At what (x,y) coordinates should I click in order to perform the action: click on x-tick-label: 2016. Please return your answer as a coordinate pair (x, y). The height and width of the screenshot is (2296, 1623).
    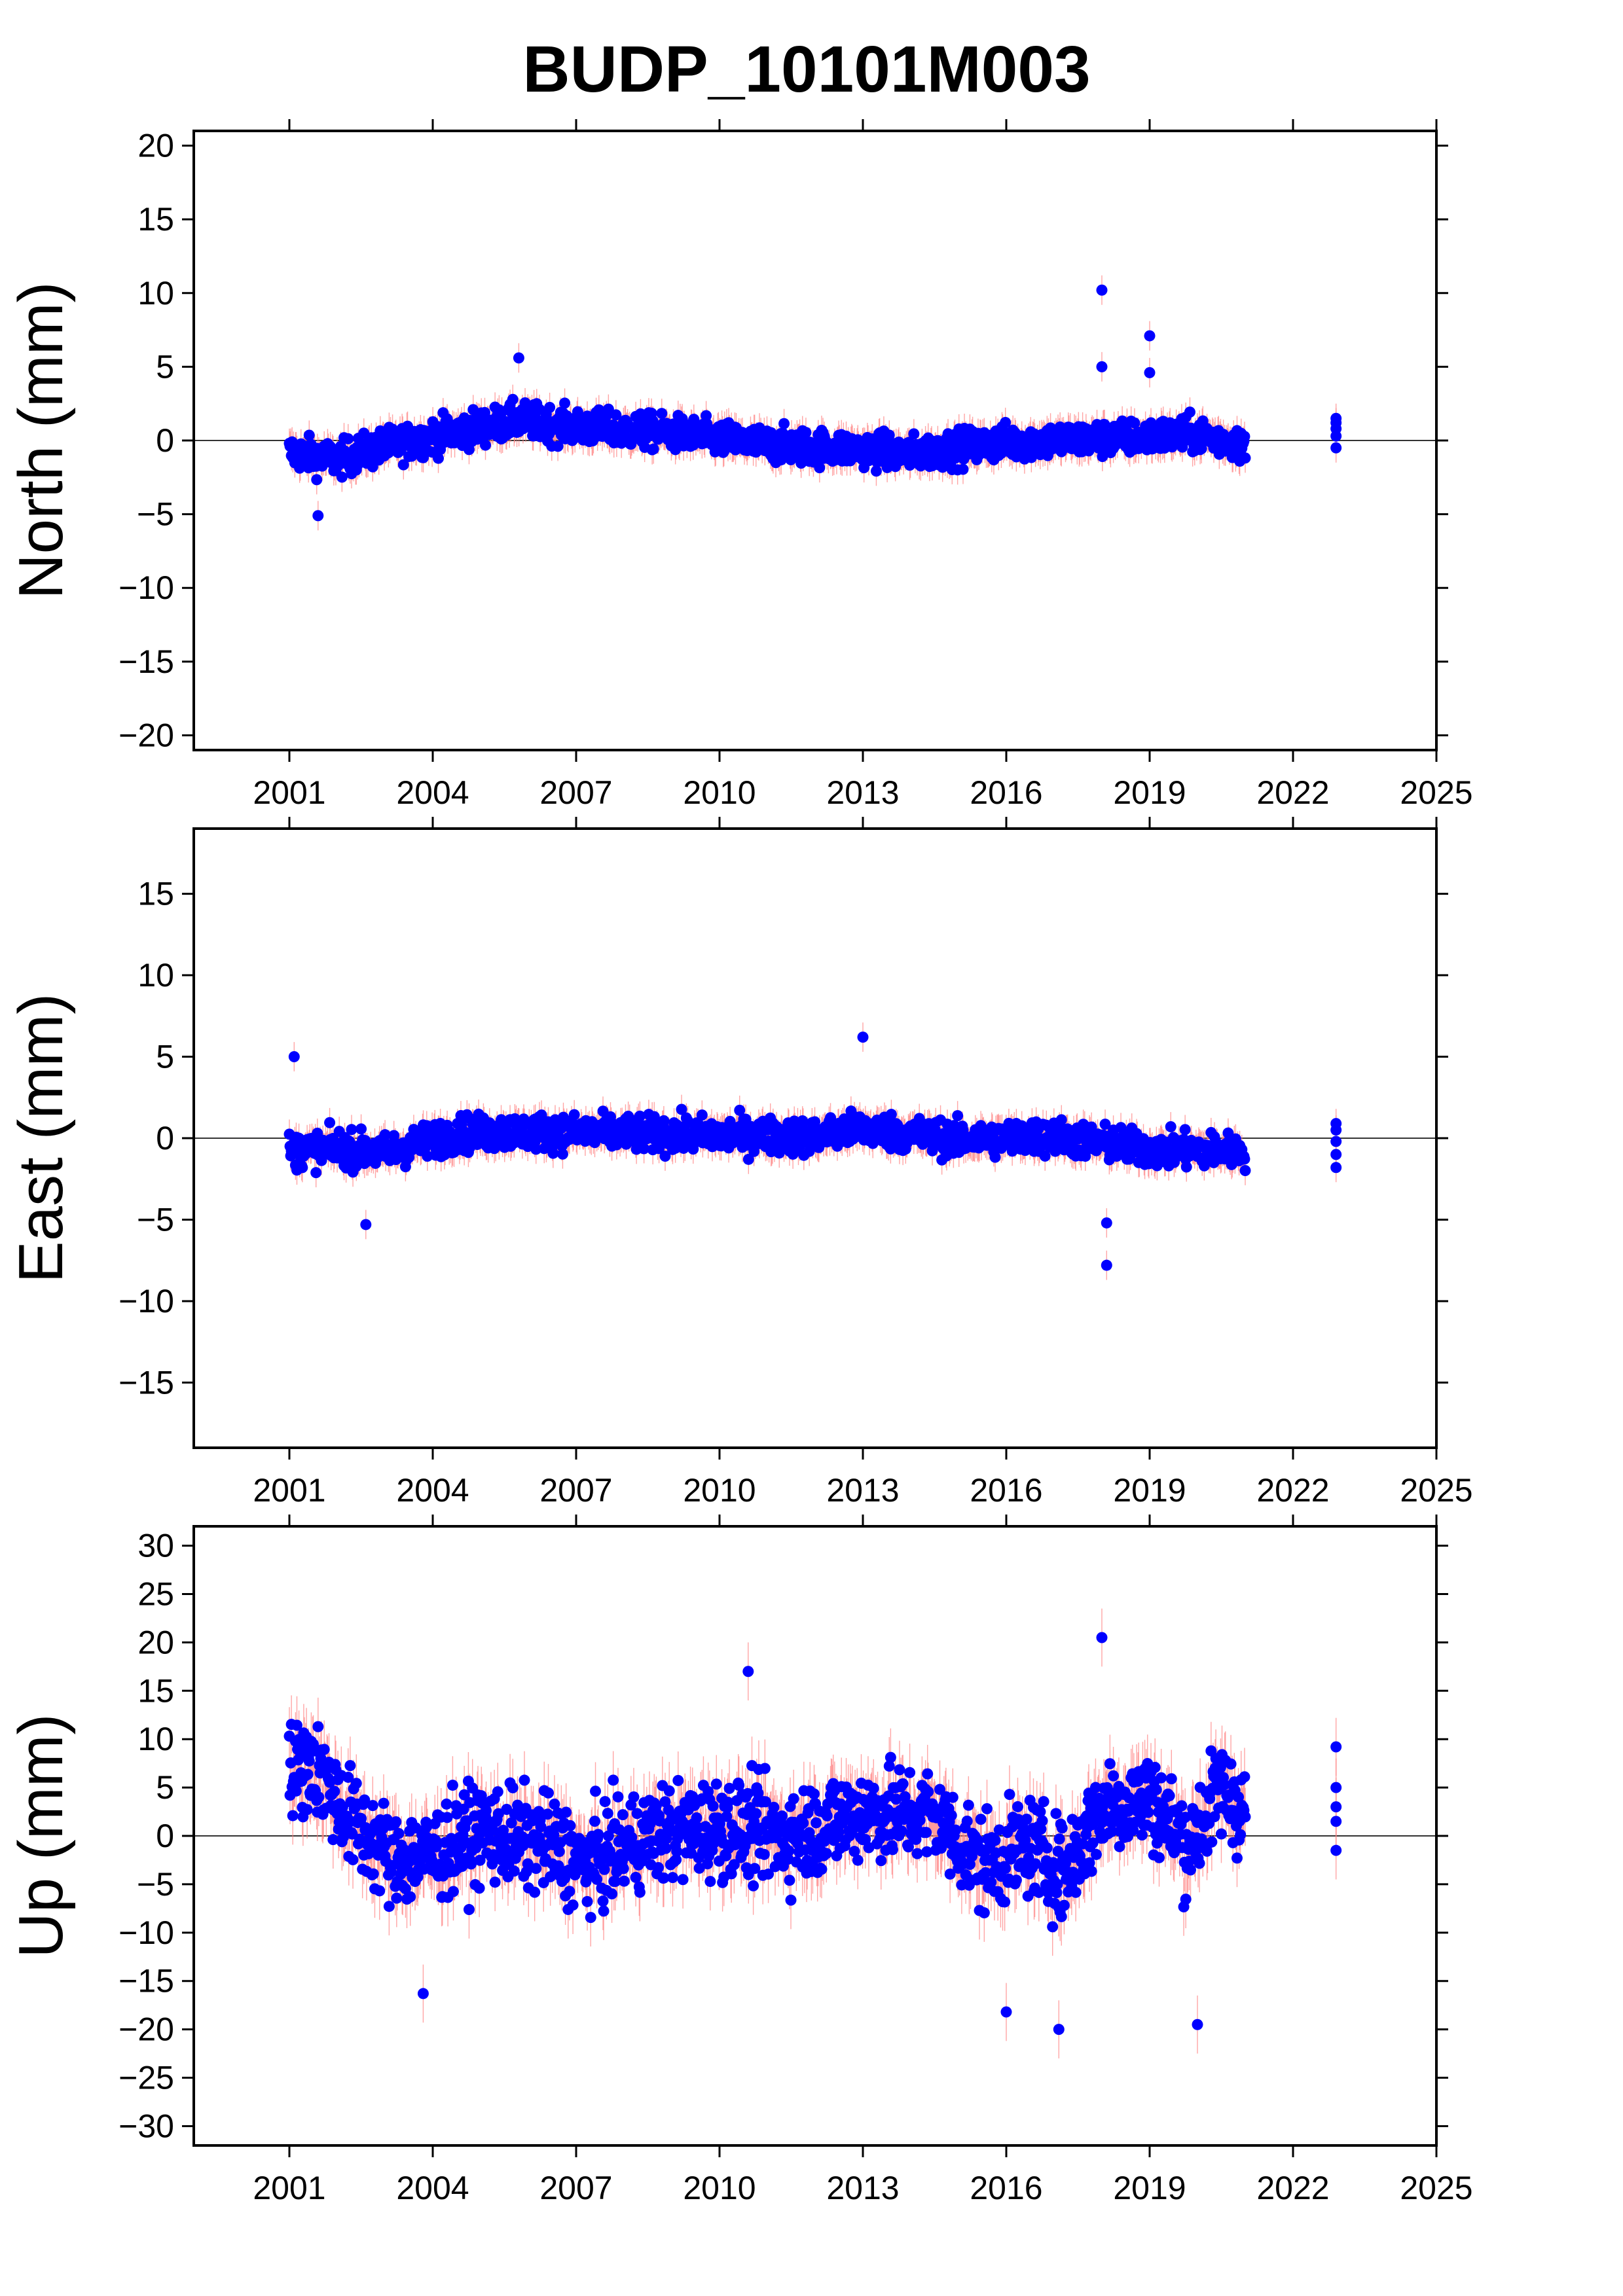
    Looking at the image, I should click on (1006, 792).